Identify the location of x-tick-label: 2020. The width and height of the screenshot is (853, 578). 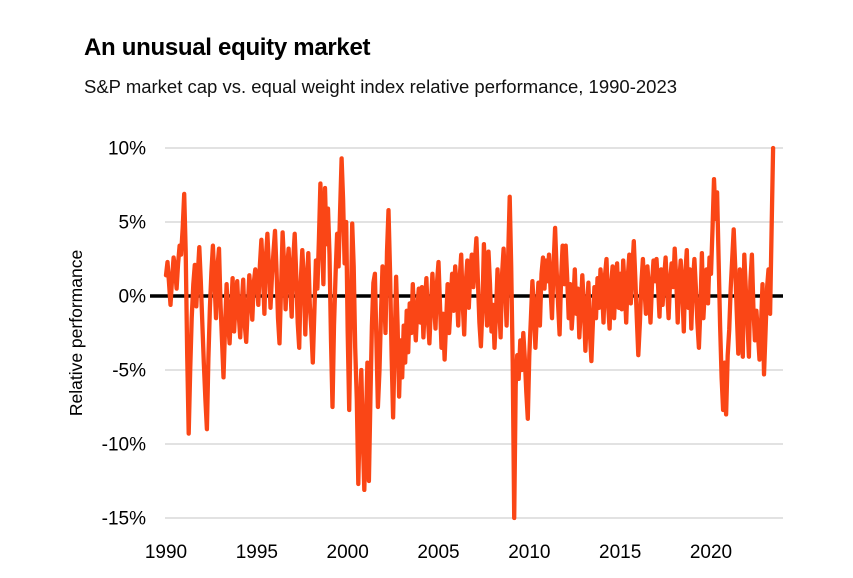
(711, 552).